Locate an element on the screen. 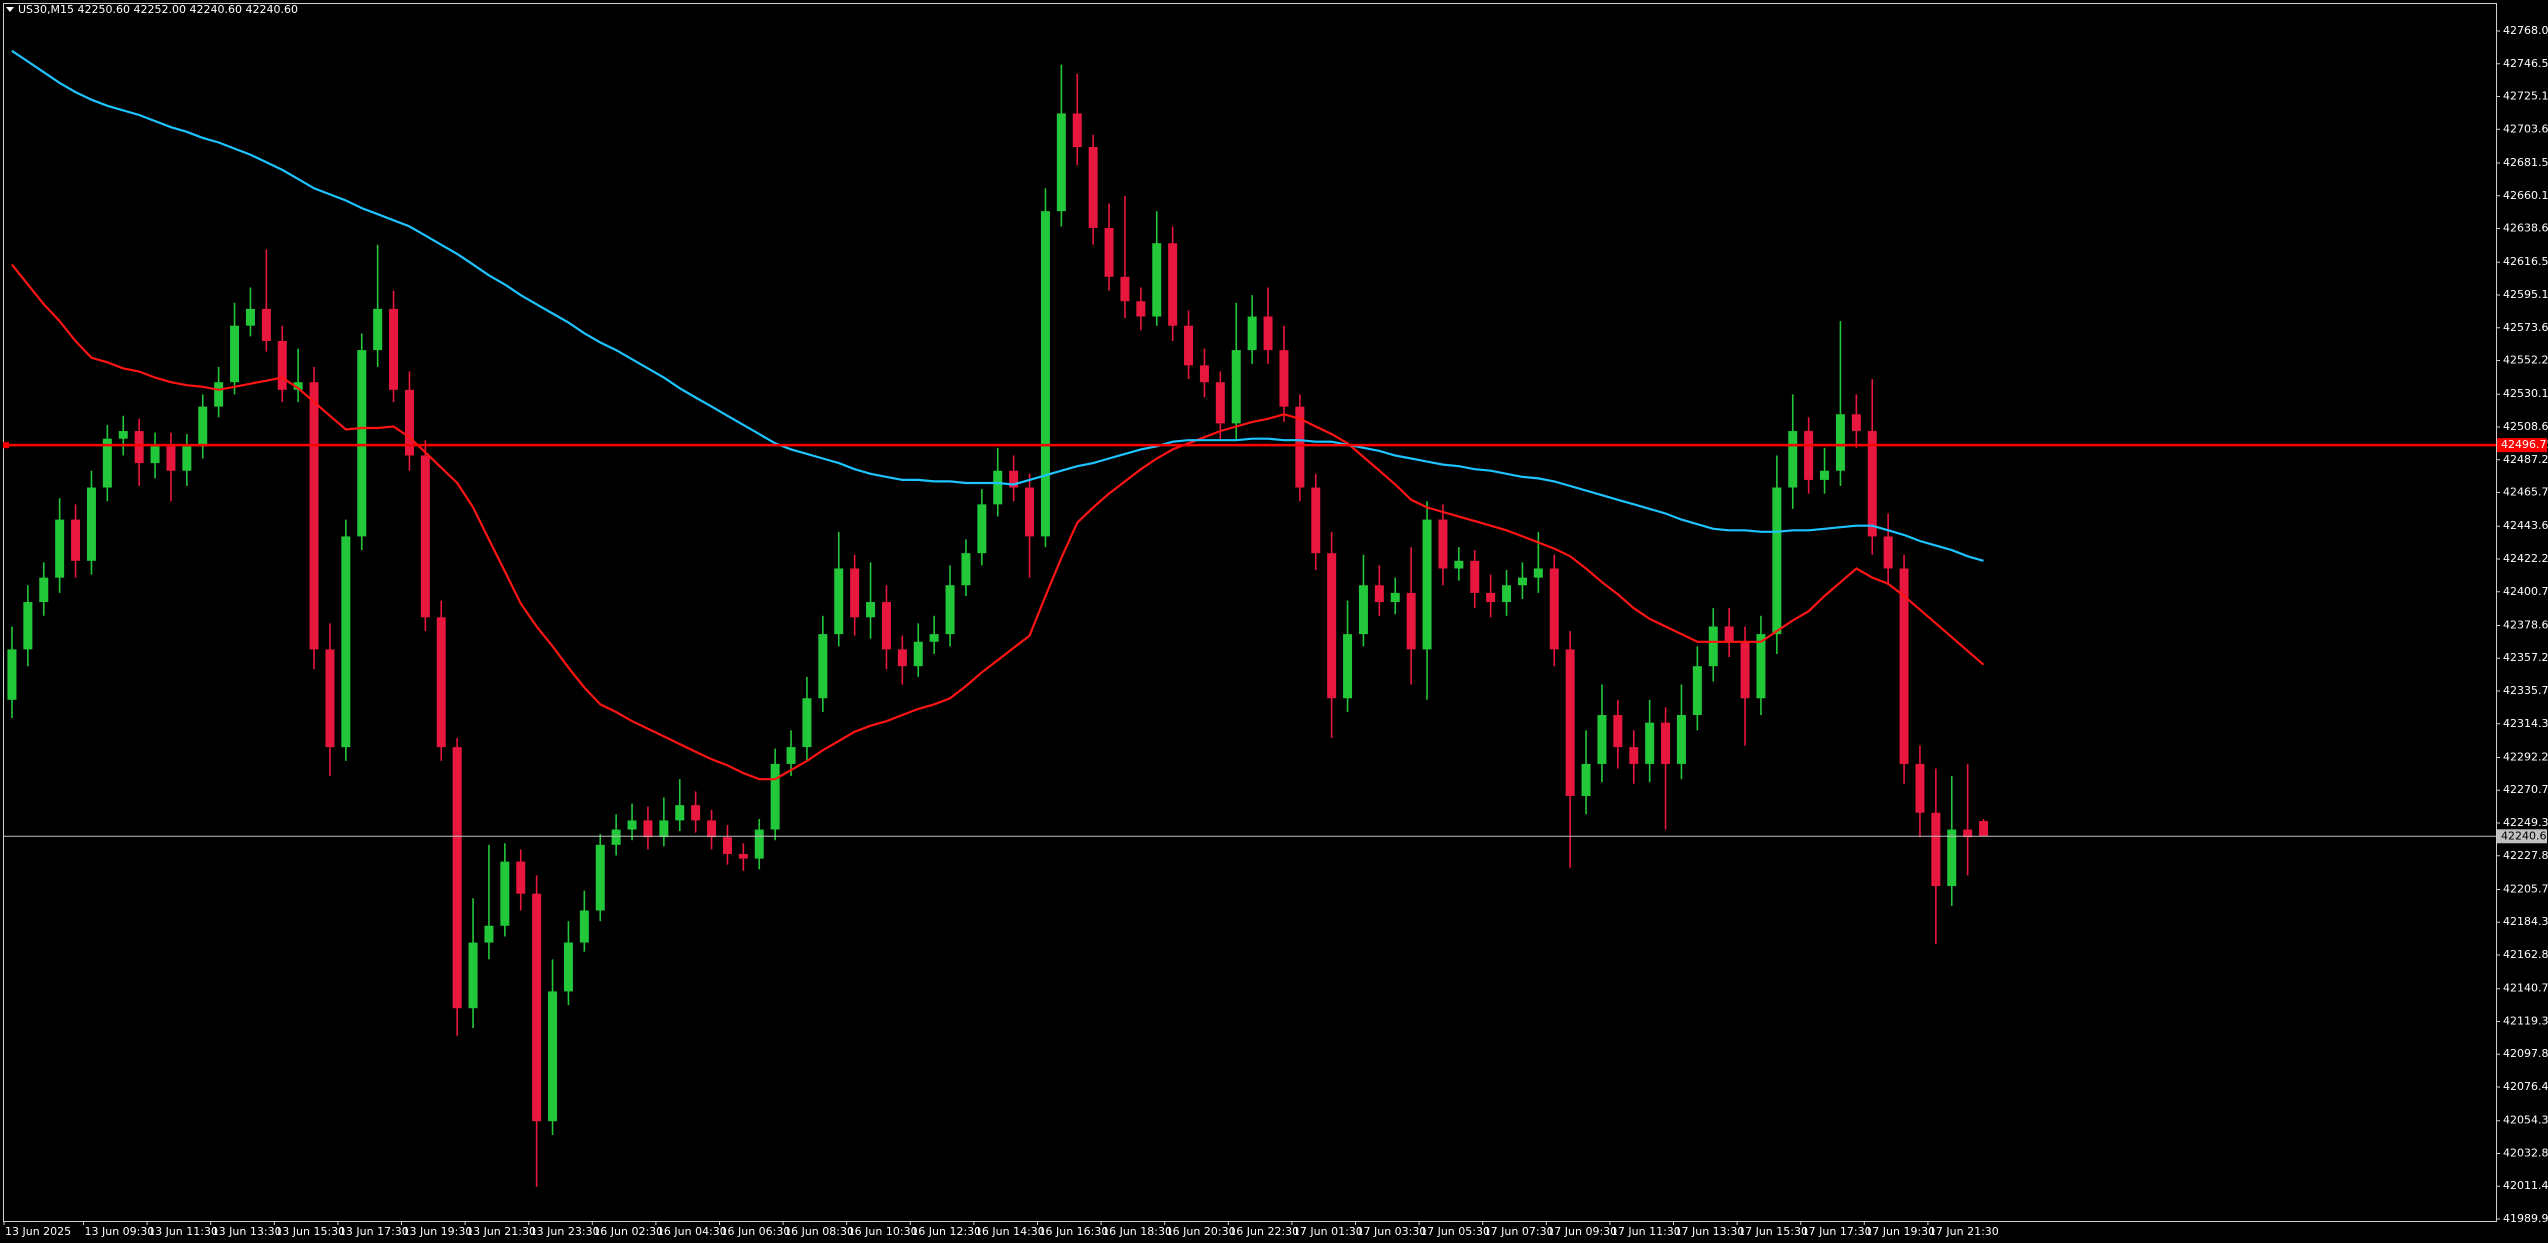 This screenshot has width=2548, height=1243. x-tick-label: 17 Jun 15:30 is located at coordinates (1773, 1231).